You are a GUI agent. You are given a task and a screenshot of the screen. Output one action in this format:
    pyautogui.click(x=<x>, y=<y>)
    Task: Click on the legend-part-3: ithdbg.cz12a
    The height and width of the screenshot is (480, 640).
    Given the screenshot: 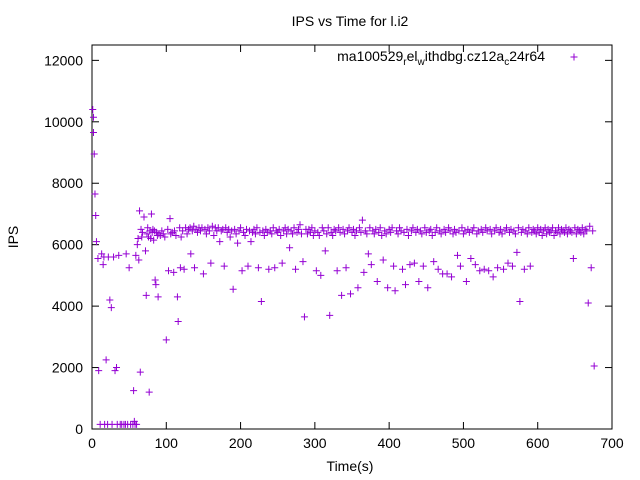 What is the action you would take?
    pyautogui.click(x=465, y=56)
    